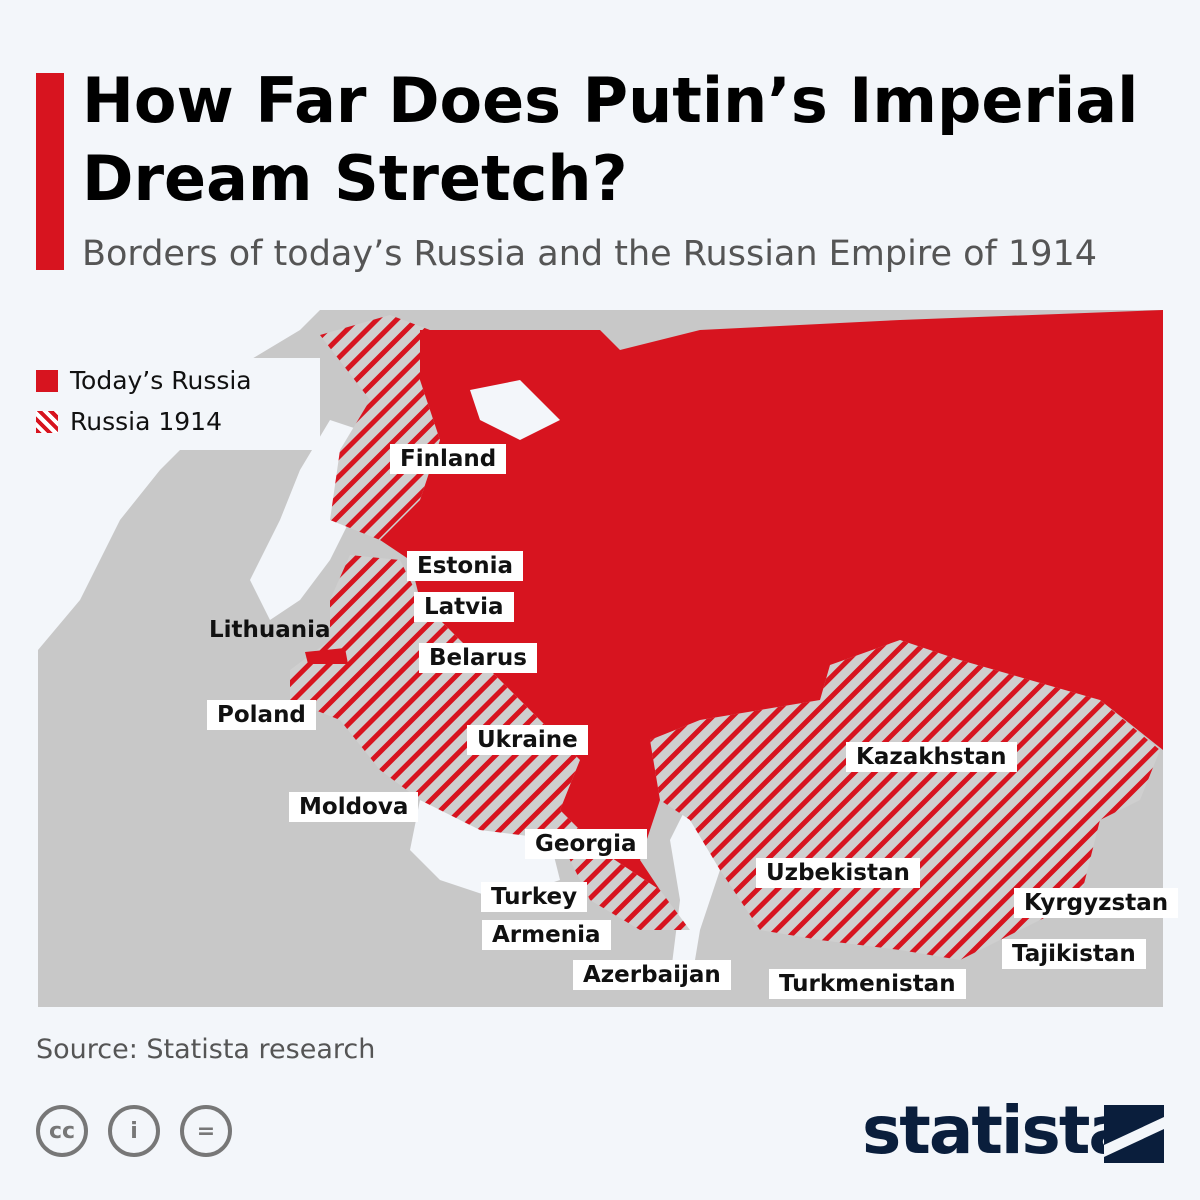 This screenshot has width=1200, height=1200. What do you see at coordinates (206, 1131) in the screenshot?
I see `no-derivatives-icon: =` at bounding box center [206, 1131].